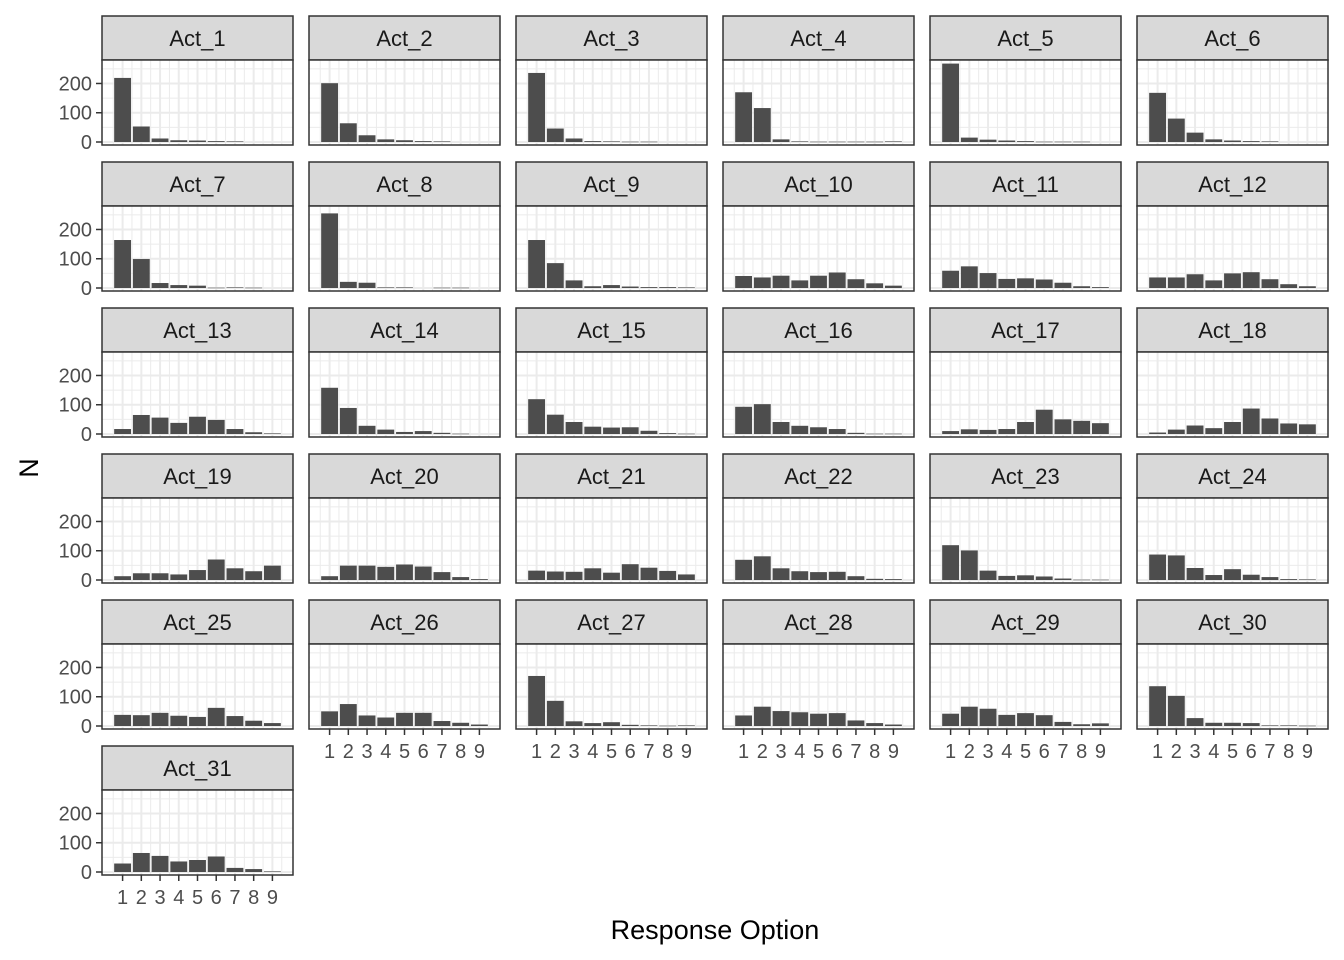 The height and width of the screenshot is (960, 1344). I want to click on facet-panel: Act_22, so click(818, 518).